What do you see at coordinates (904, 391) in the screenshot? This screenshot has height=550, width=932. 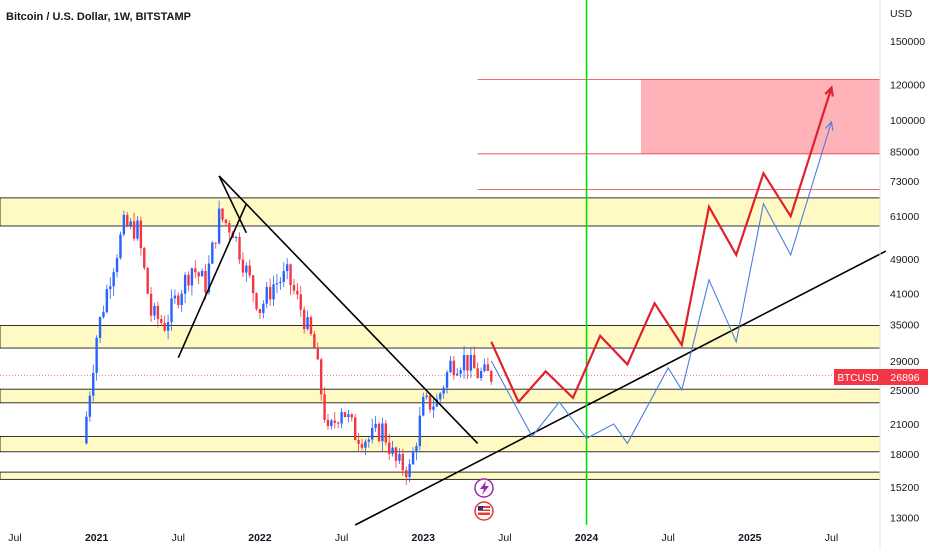 I see `y-tick-label: 25000` at bounding box center [904, 391].